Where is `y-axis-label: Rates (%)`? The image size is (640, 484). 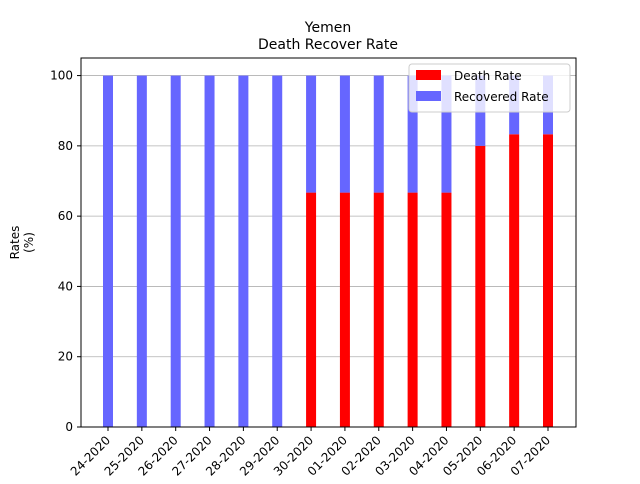 y-axis-label: Rates (%) is located at coordinates (22, 243).